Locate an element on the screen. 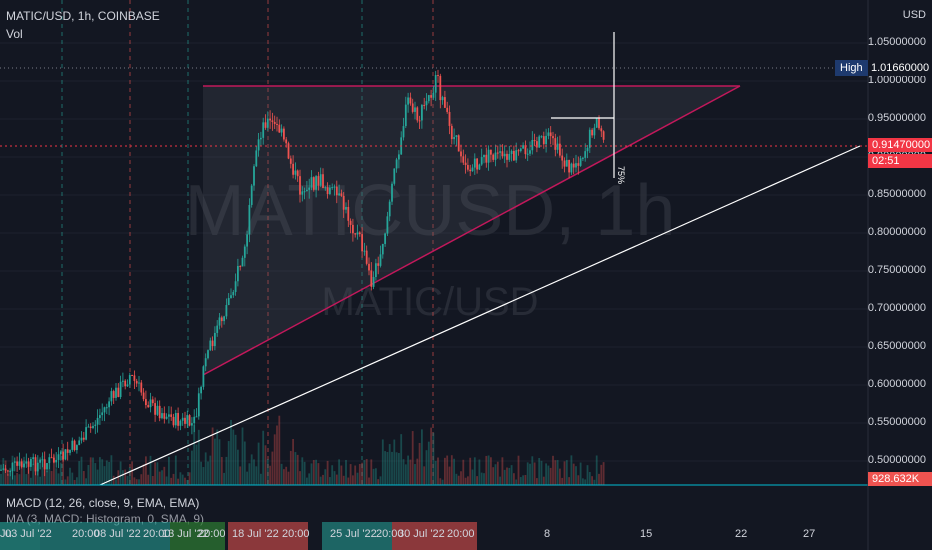  volume-legend: Vol is located at coordinates (14, 34).